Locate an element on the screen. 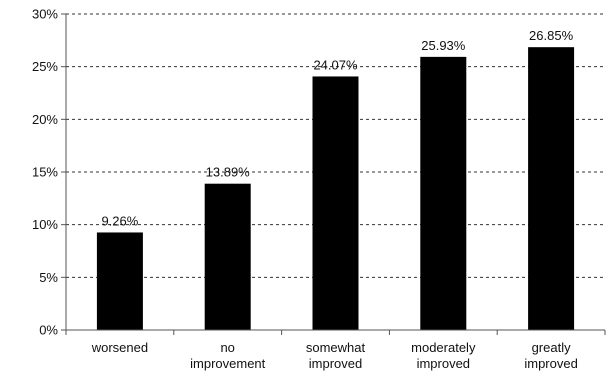  data-label-0: 9.26% is located at coordinates (119, 220).